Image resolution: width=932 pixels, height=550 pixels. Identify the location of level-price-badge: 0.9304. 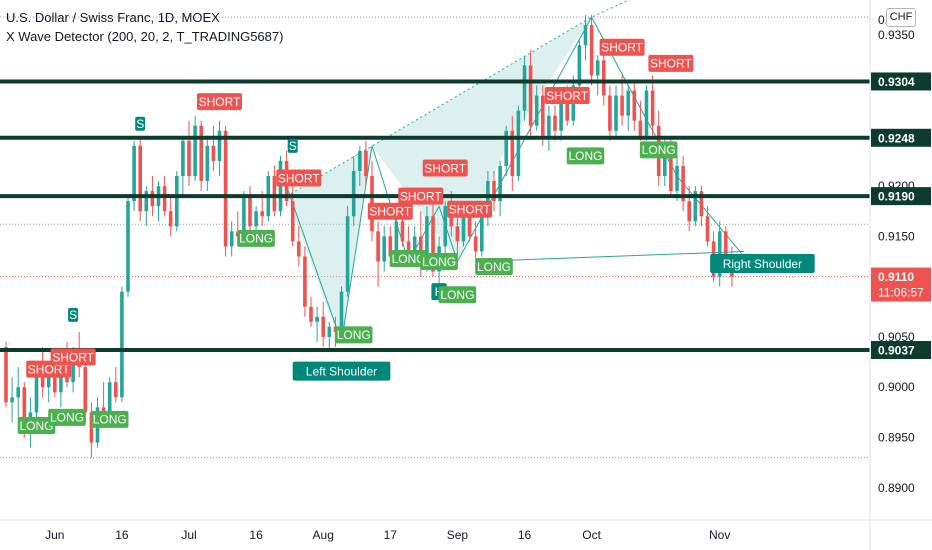
(901, 81).